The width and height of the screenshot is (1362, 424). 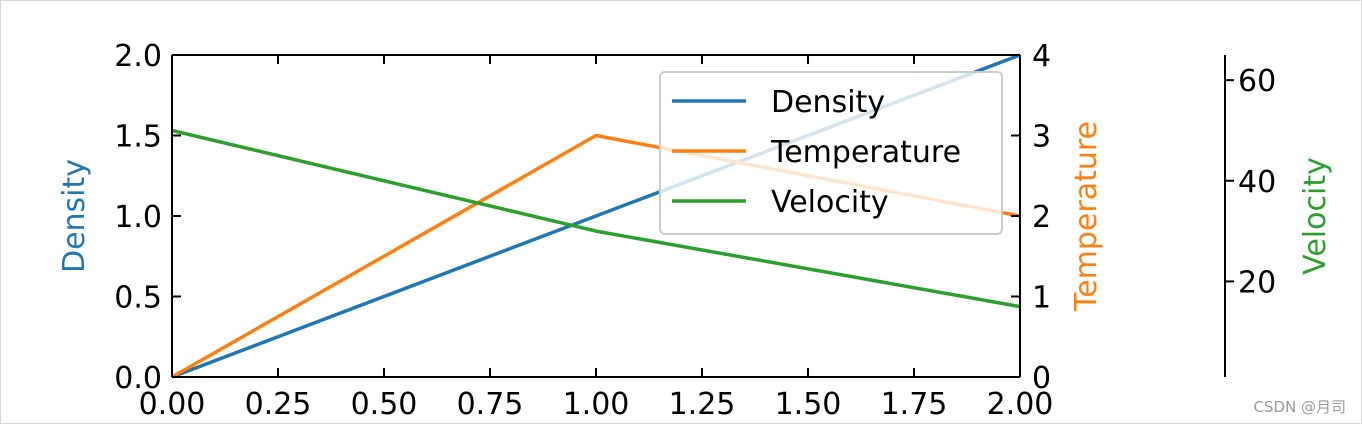 I want to click on legend-label-density: Density, so click(x=828, y=102).